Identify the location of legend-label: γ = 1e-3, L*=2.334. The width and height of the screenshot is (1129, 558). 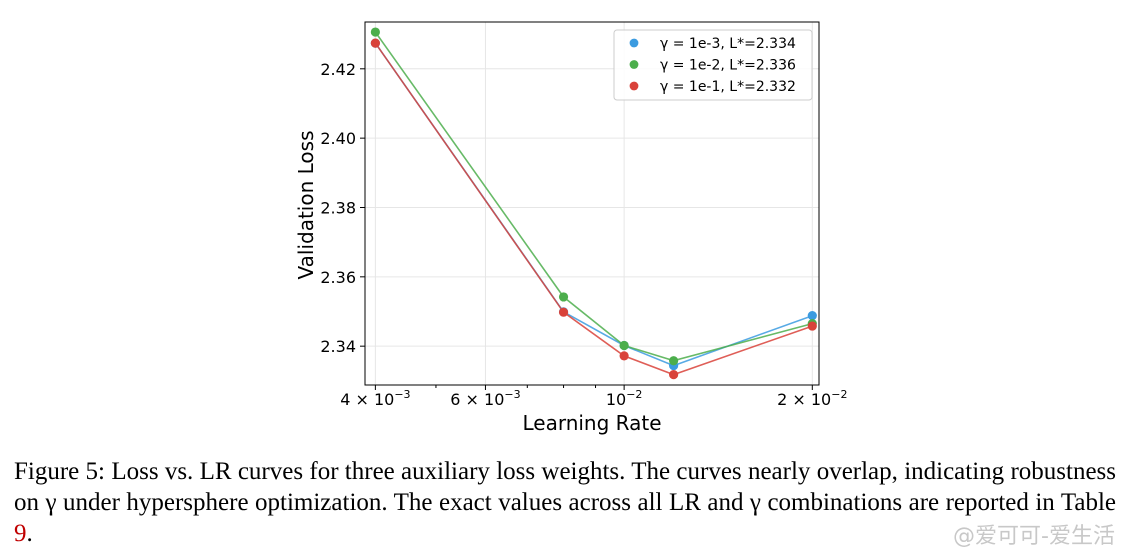
(728, 44).